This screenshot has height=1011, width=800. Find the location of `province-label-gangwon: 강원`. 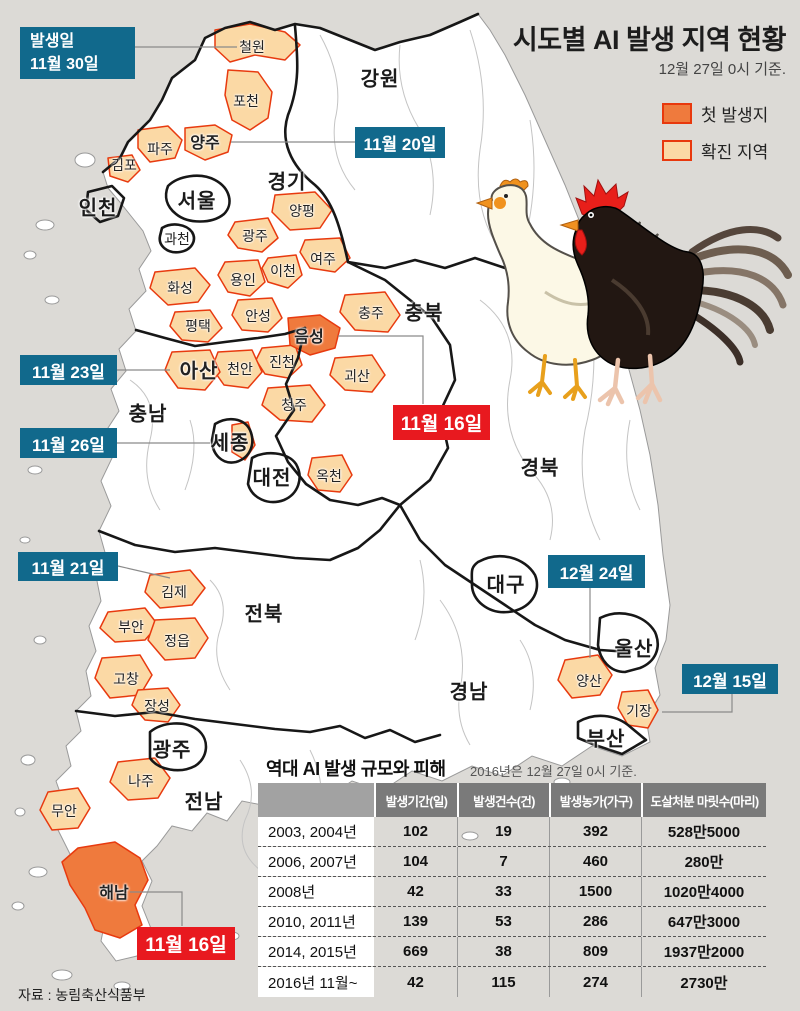

province-label-gangwon: 강원 is located at coordinates (380, 79).